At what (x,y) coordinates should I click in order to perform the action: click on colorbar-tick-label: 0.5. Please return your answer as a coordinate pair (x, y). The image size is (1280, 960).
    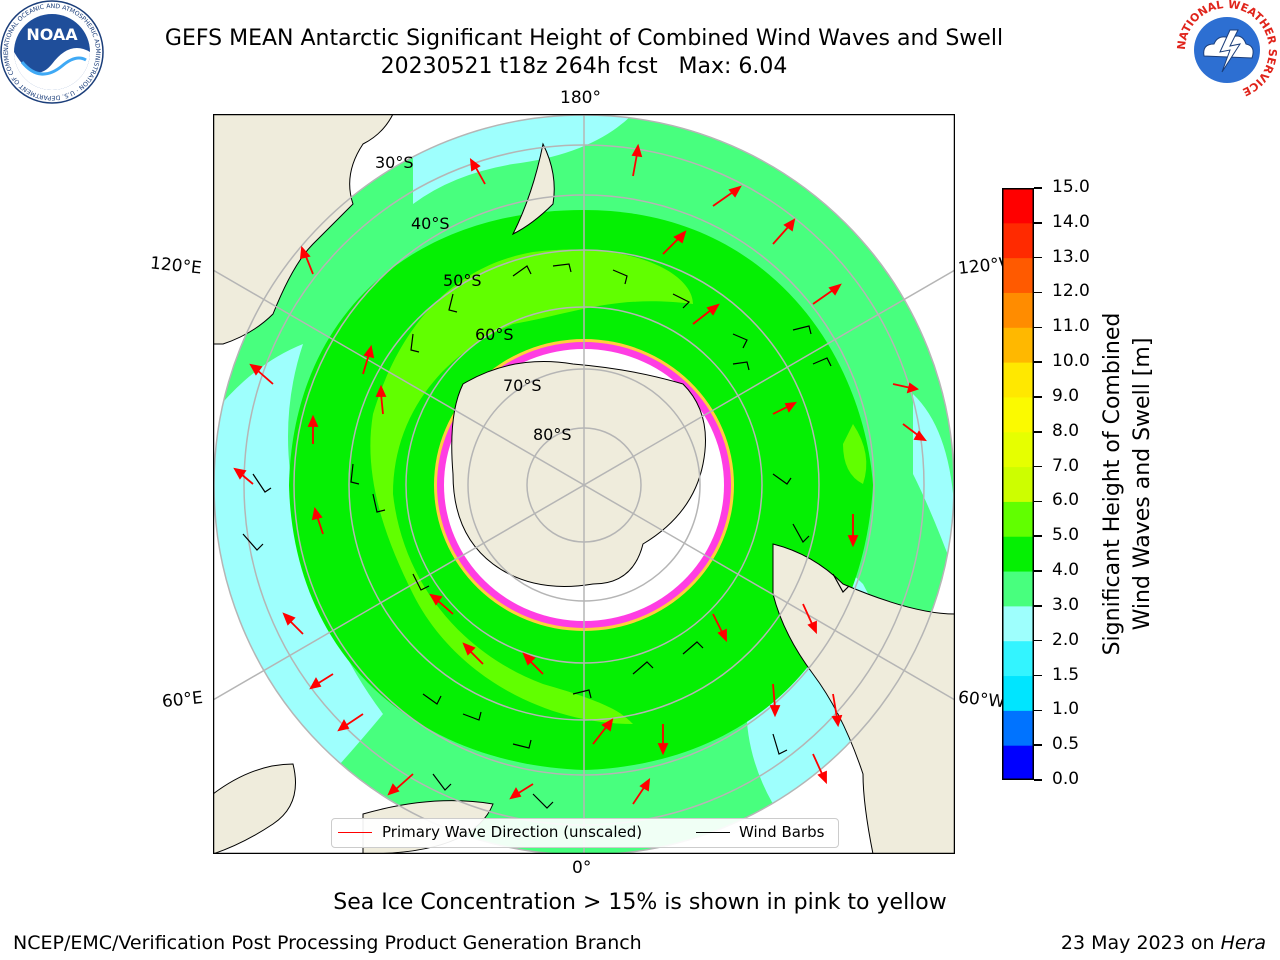
    Looking at the image, I should click on (1066, 744).